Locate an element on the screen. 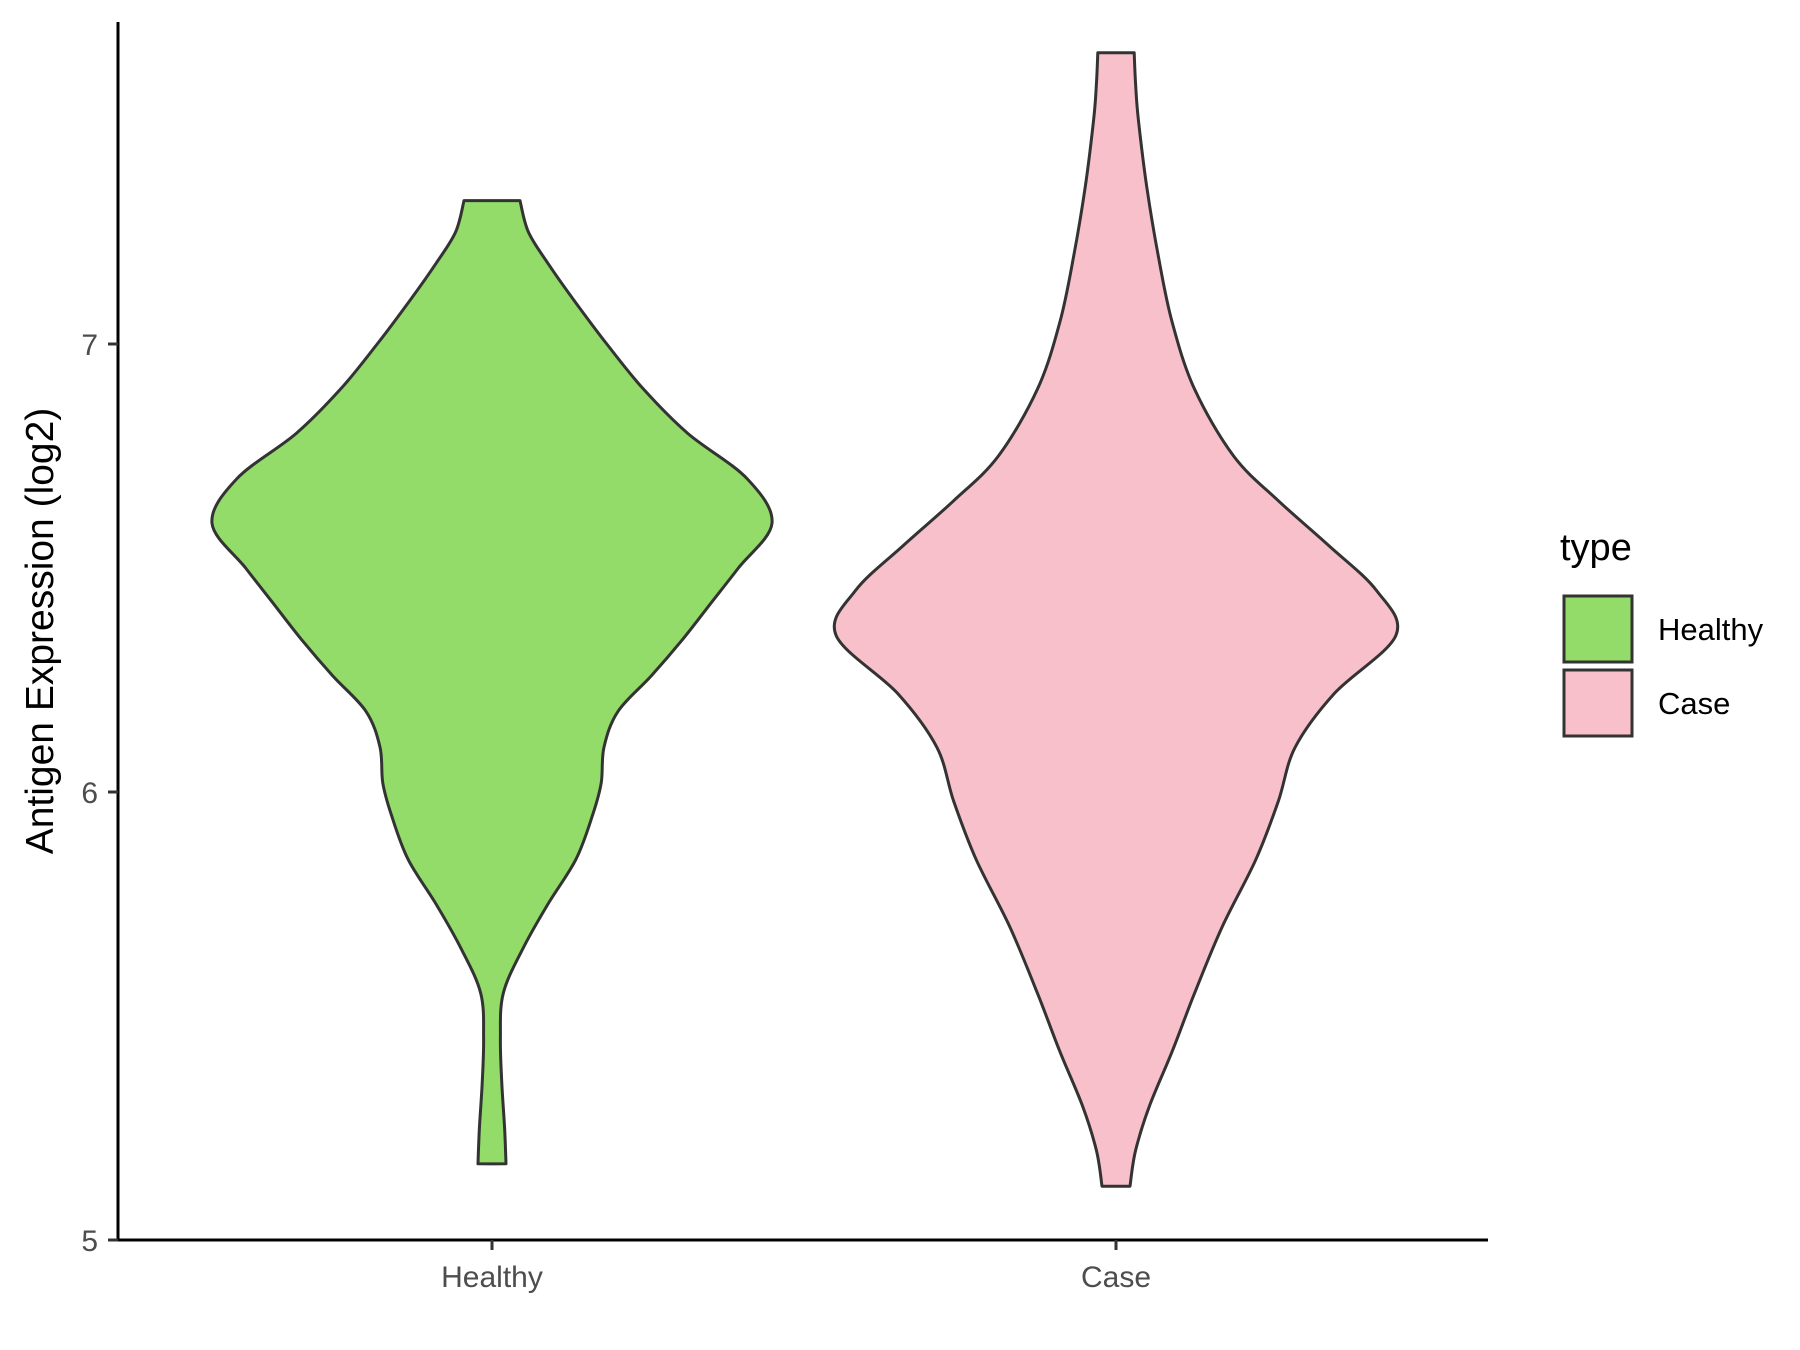 The image size is (1800, 1350). y-tick-label: 5 is located at coordinates (89, 1241).